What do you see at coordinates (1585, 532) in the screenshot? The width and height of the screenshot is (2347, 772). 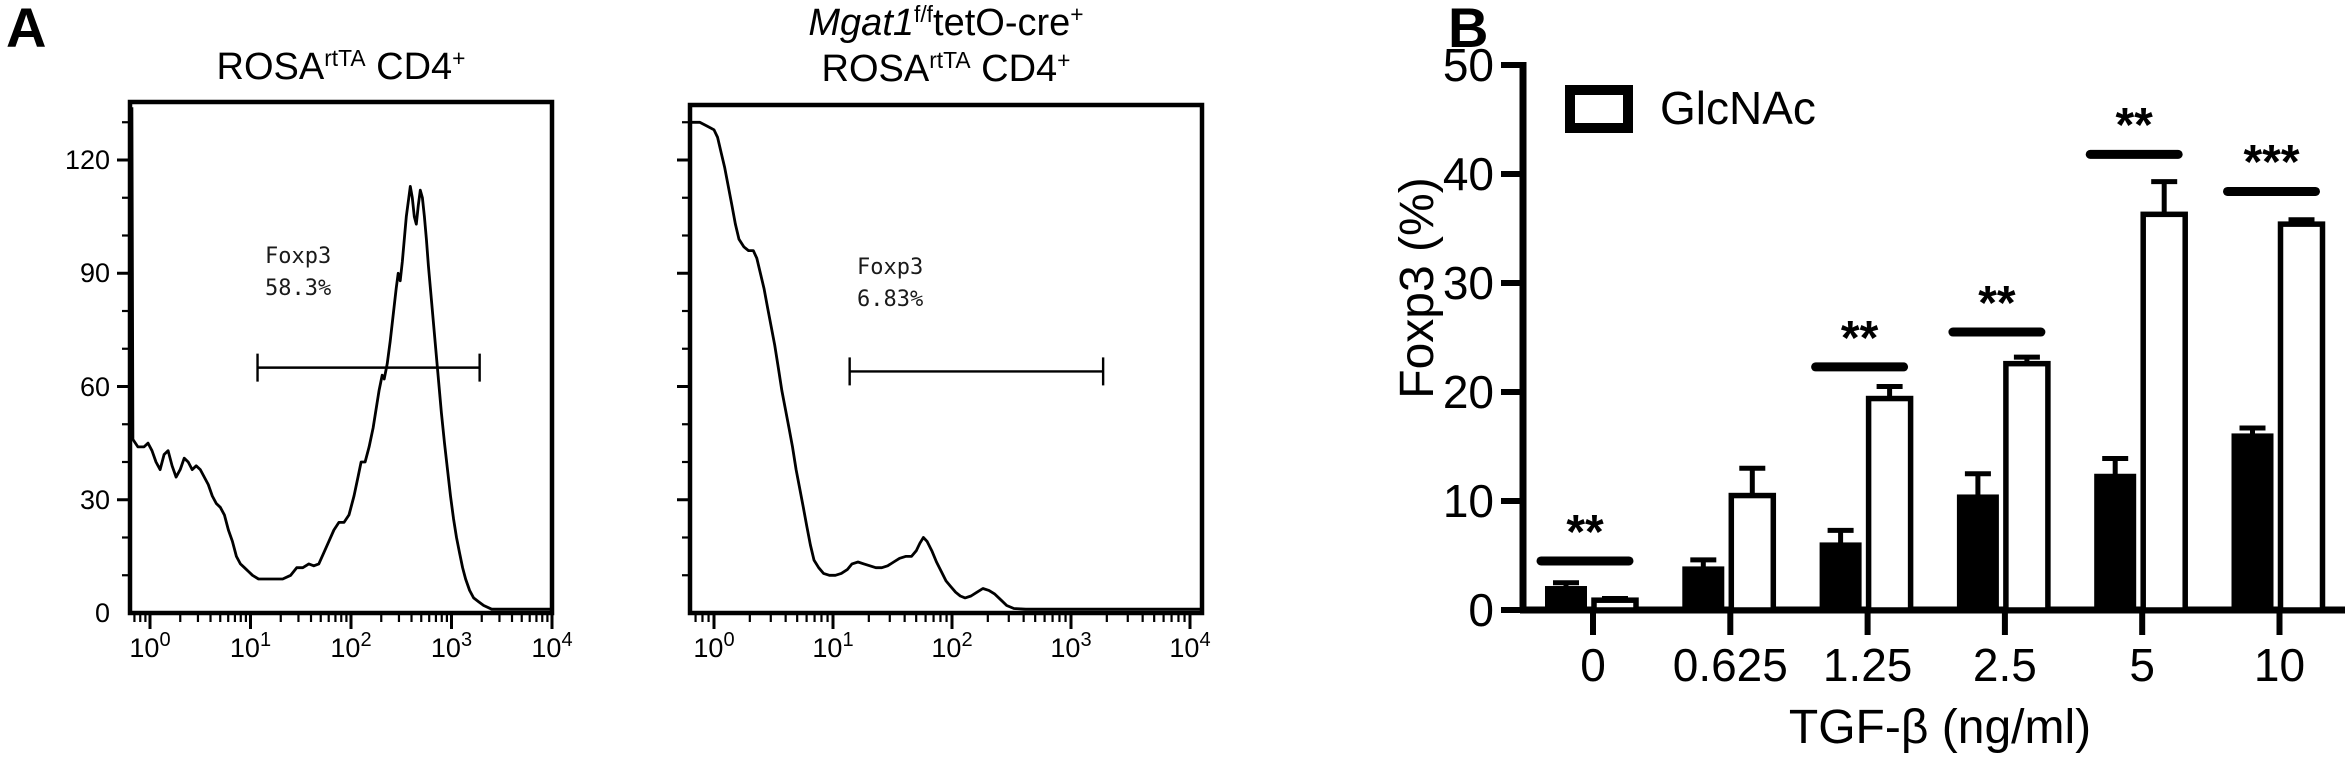 I see `significance-stars-0: **` at bounding box center [1585, 532].